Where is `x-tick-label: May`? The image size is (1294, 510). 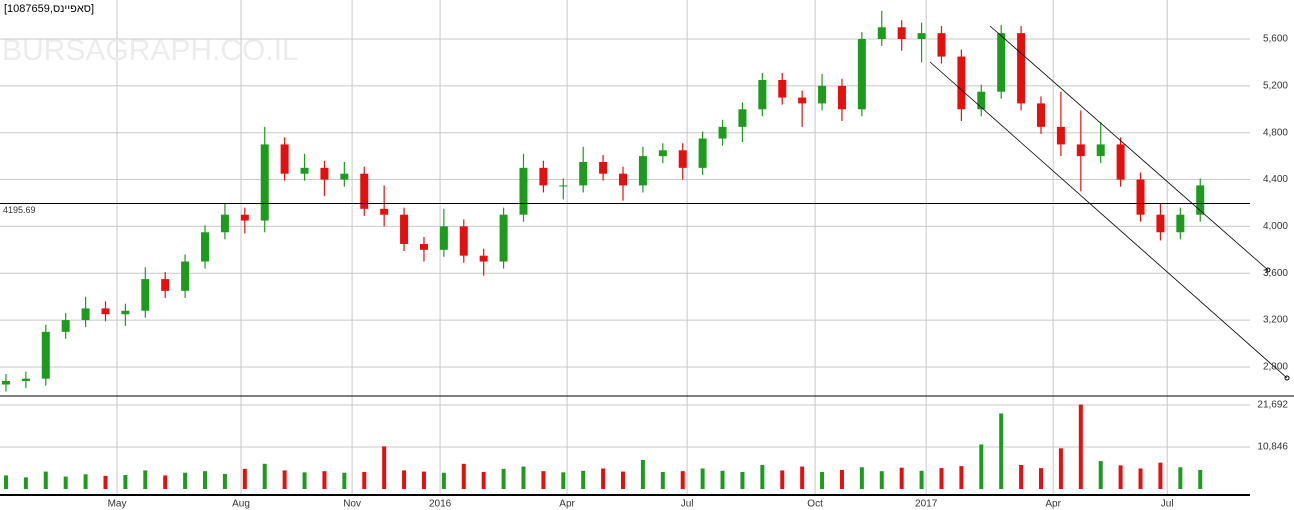 x-tick-label: May is located at coordinates (117, 504).